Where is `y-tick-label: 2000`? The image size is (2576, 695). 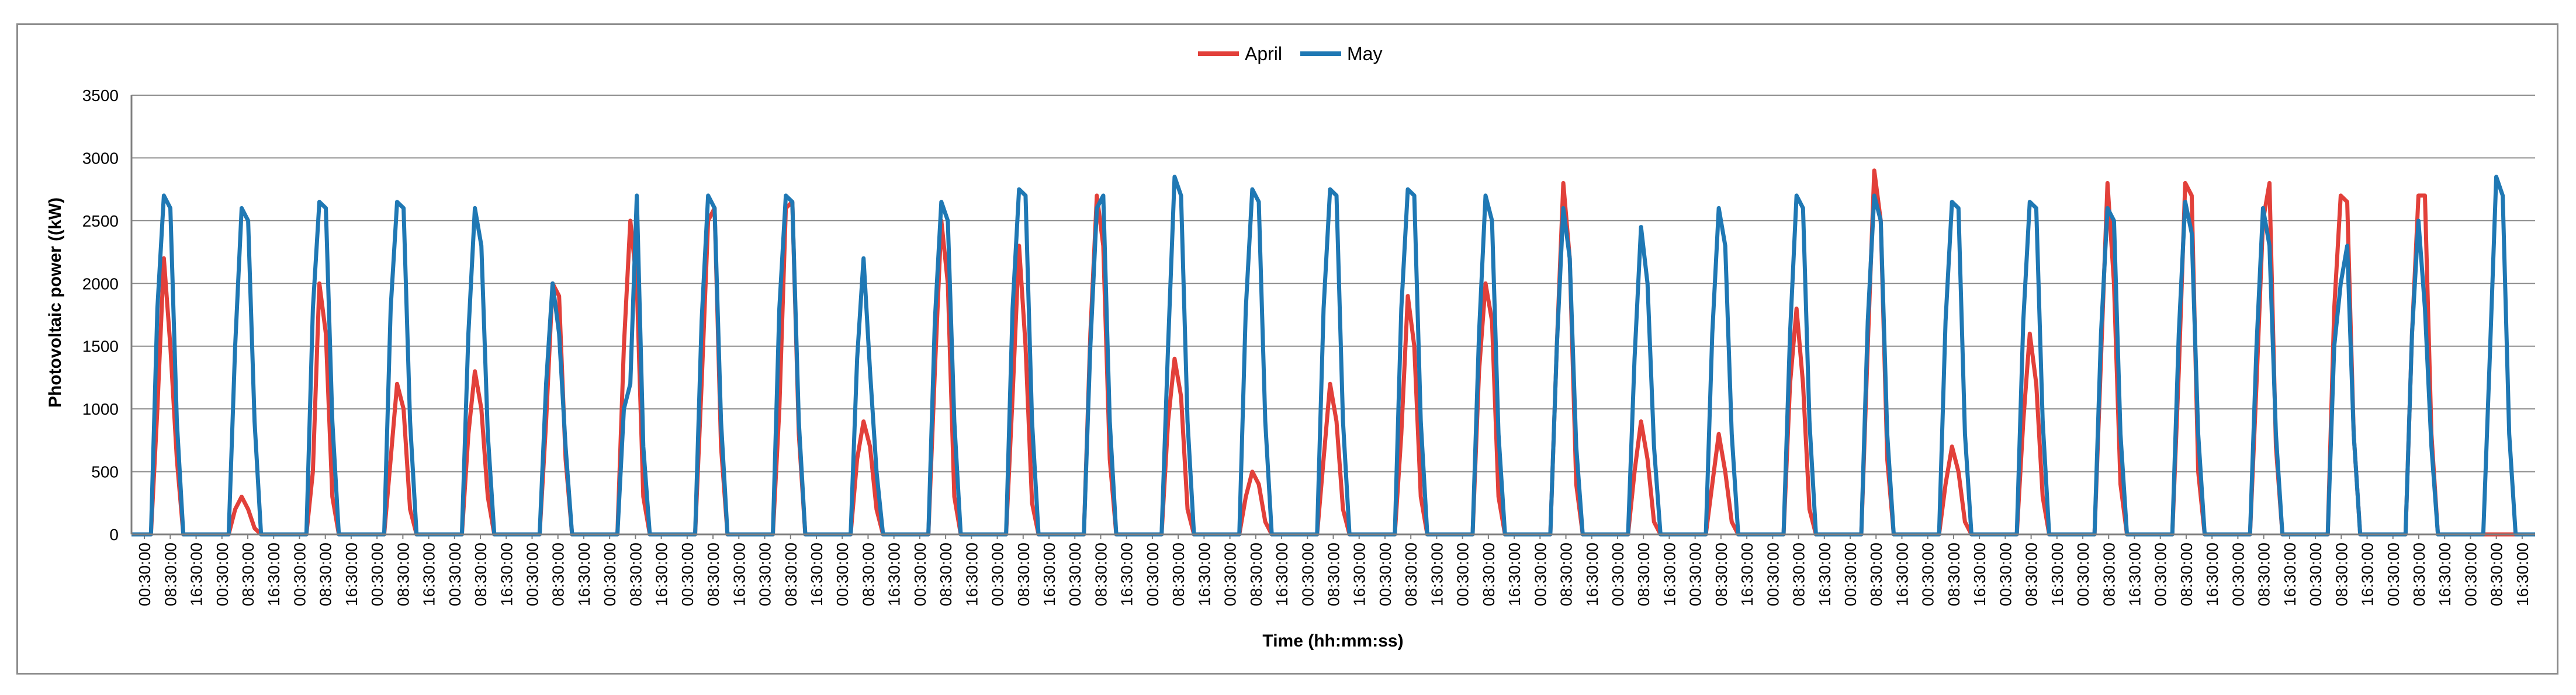 y-tick-label: 2000 is located at coordinates (101, 283).